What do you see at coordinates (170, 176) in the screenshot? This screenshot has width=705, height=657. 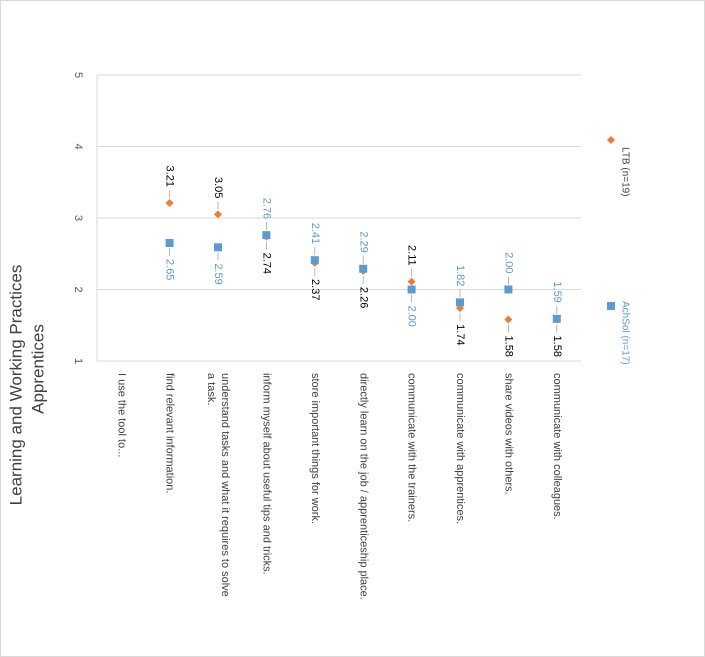 I see `ltb-data-label-1: 3.21` at bounding box center [170, 176].